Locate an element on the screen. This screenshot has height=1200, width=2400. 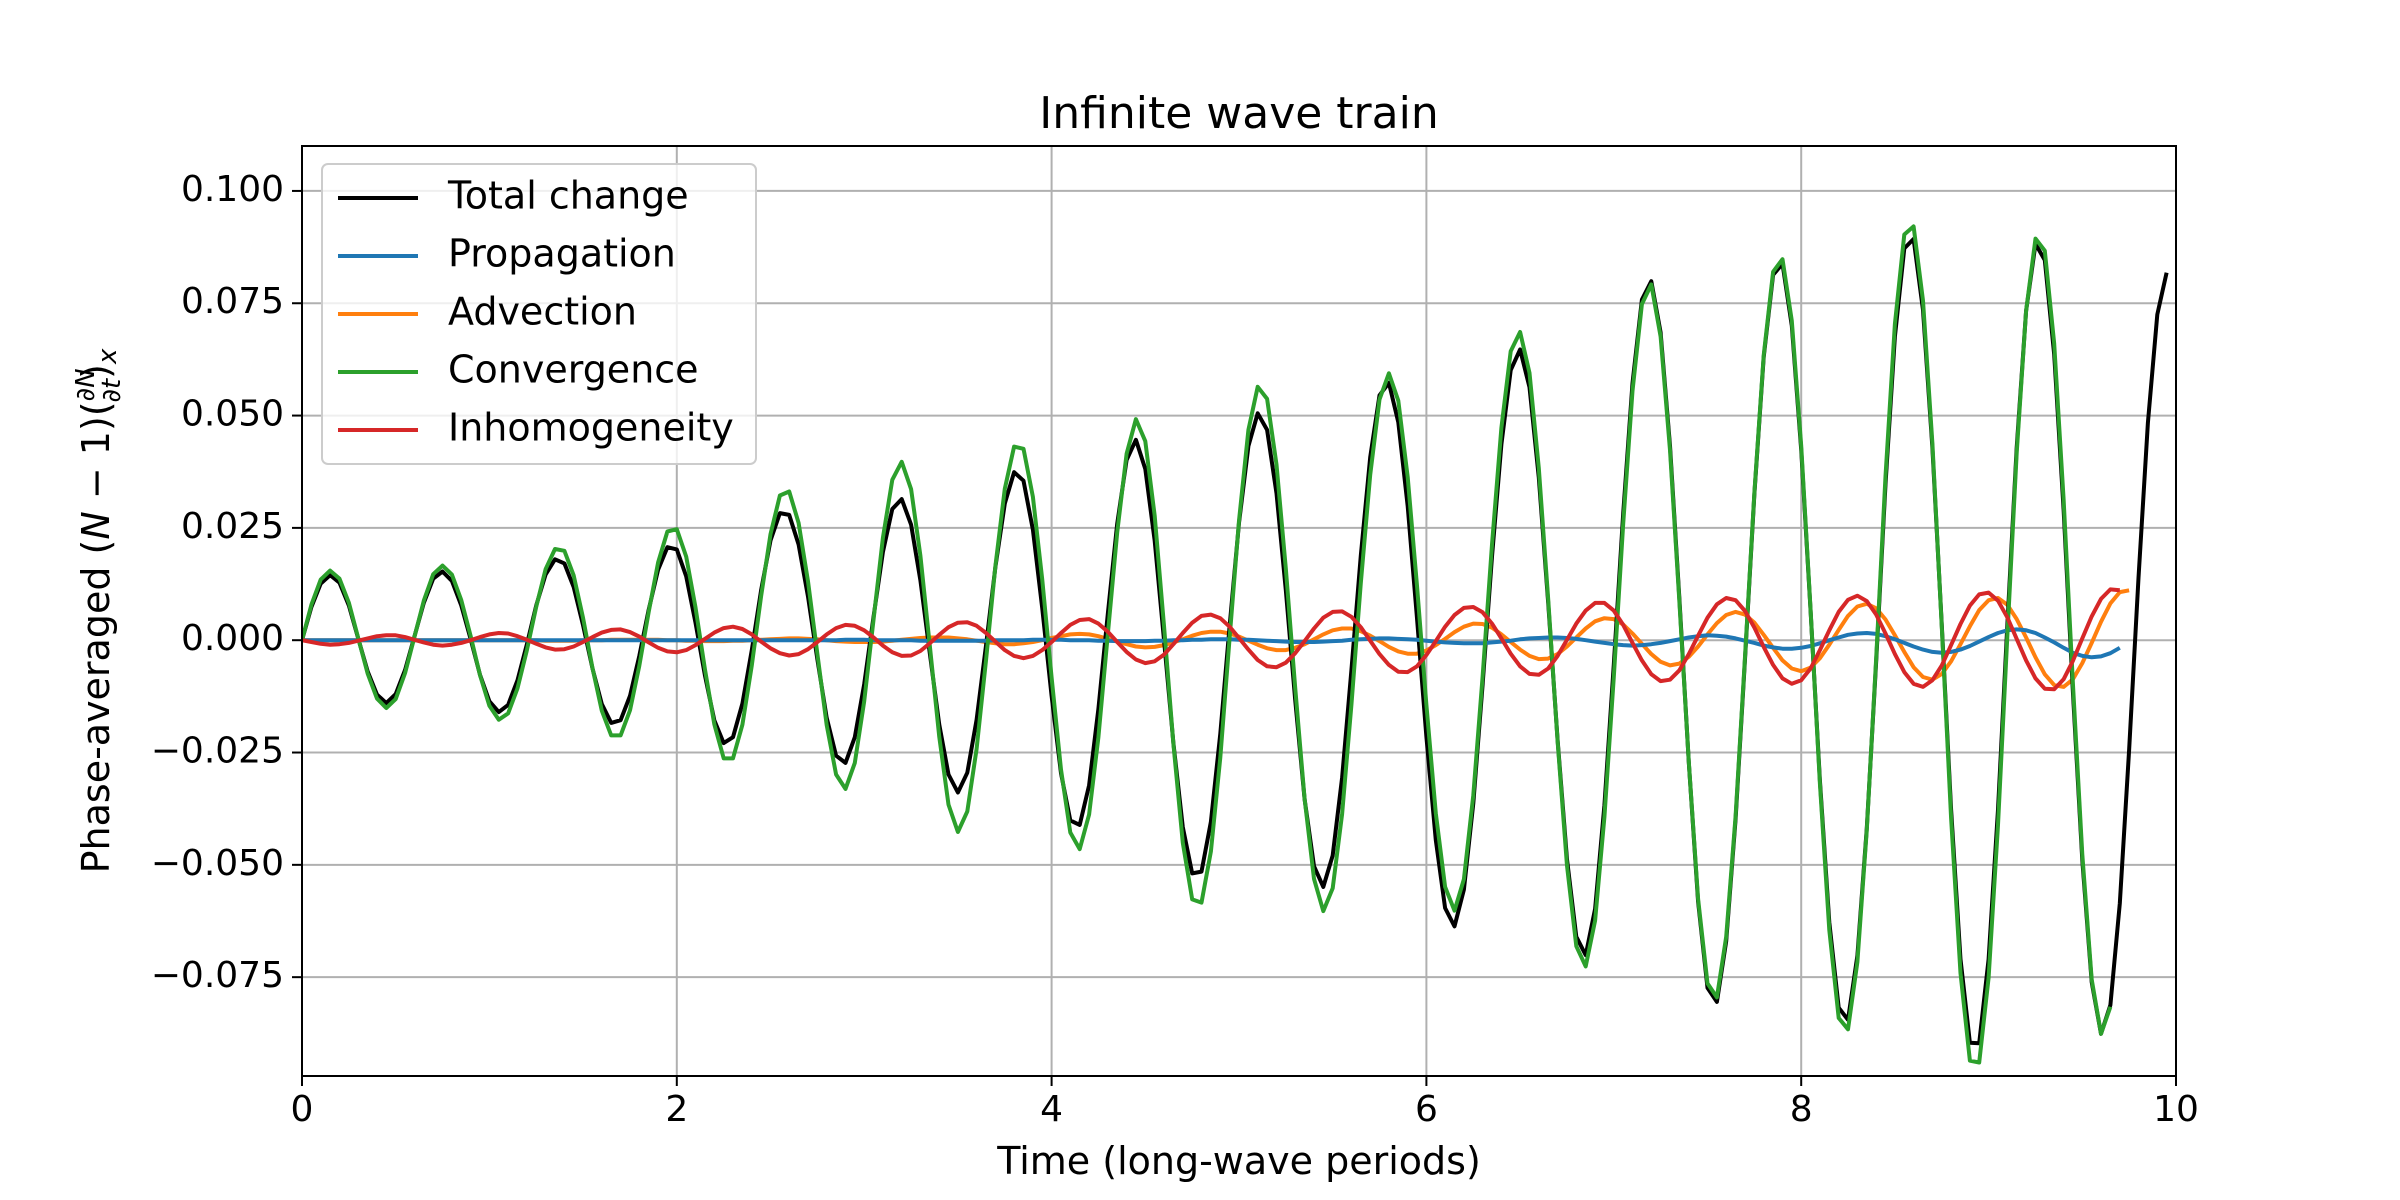
series-line-inhomogeneity is located at coordinates (1211, 639).